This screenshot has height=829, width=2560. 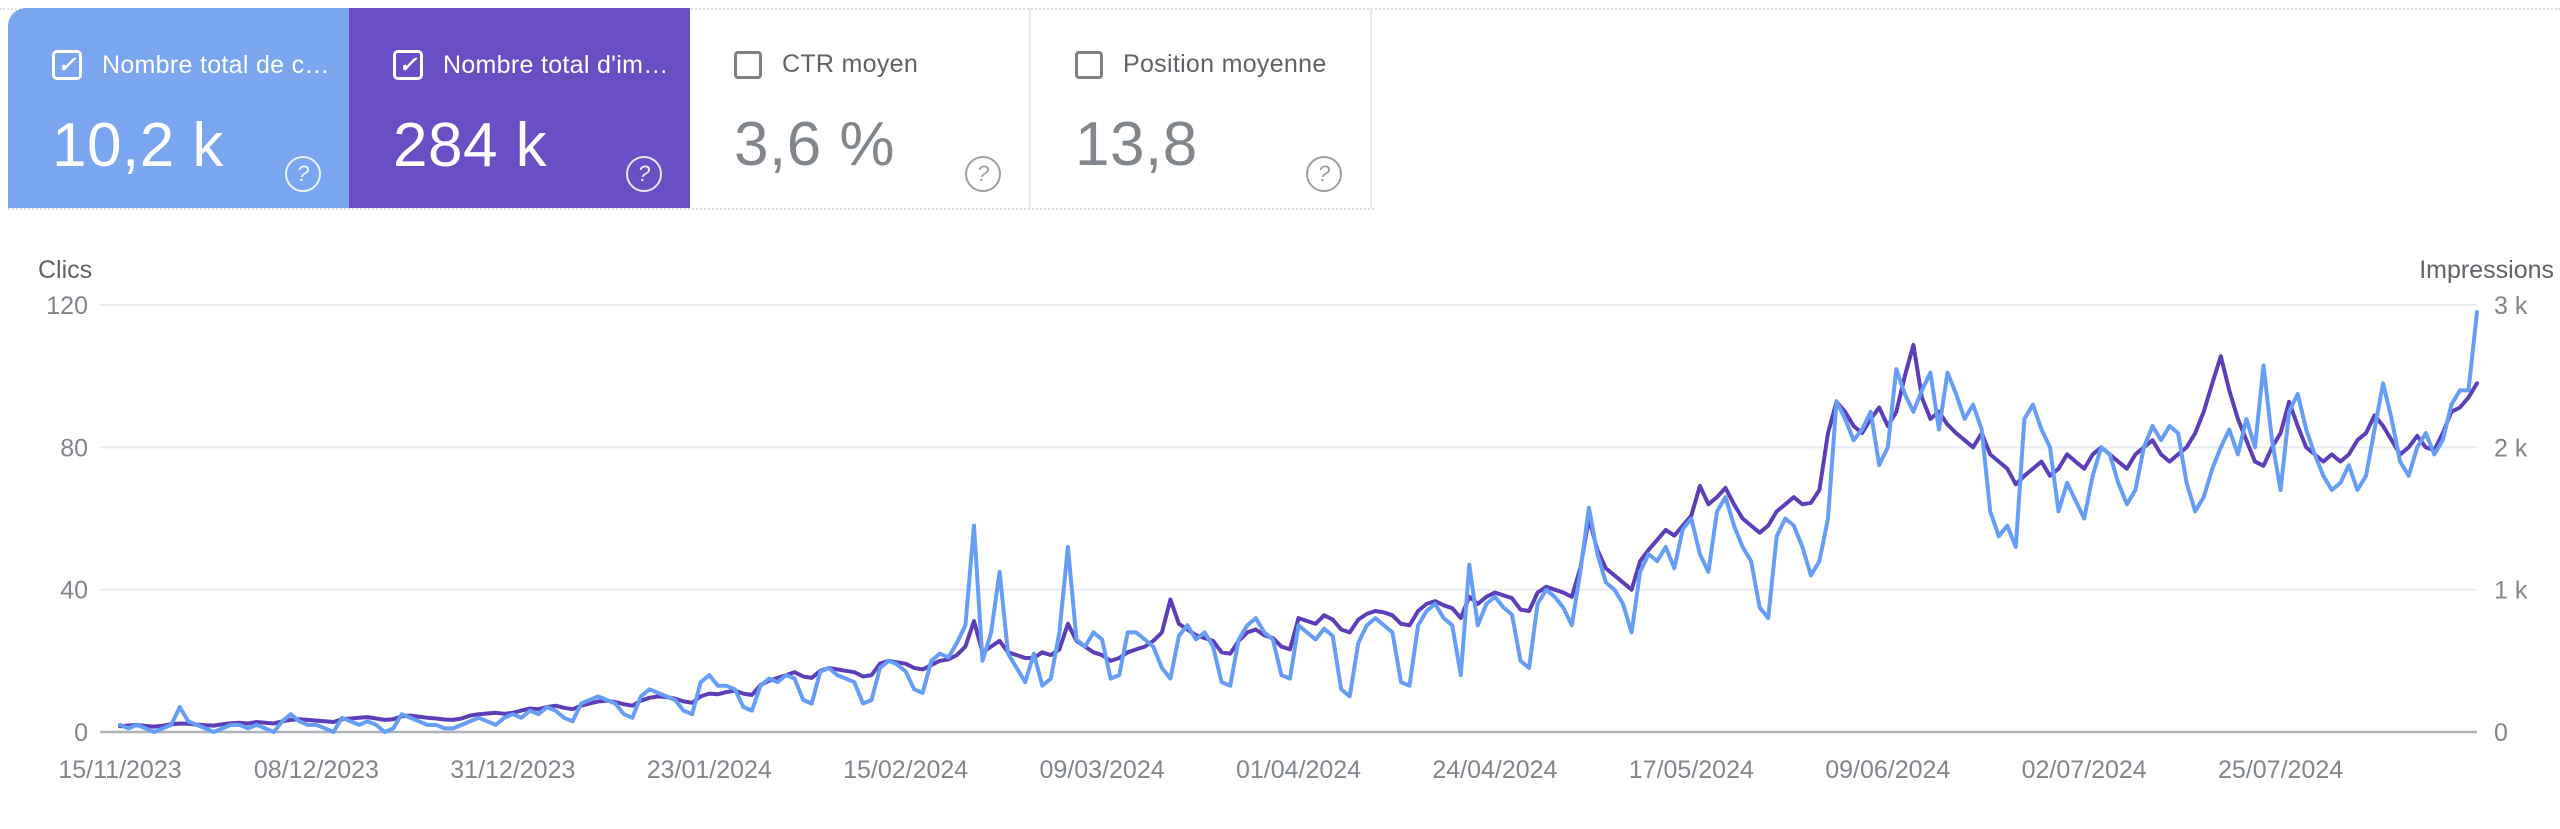 I want to click on metric-card-label: Position moyenne, so click(x=1225, y=64).